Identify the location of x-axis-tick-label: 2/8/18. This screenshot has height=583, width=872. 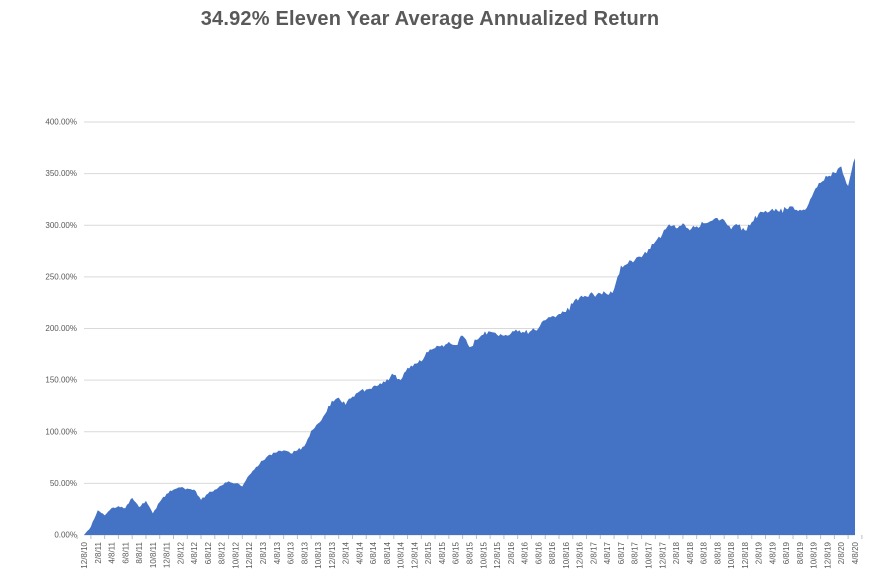
(676, 552).